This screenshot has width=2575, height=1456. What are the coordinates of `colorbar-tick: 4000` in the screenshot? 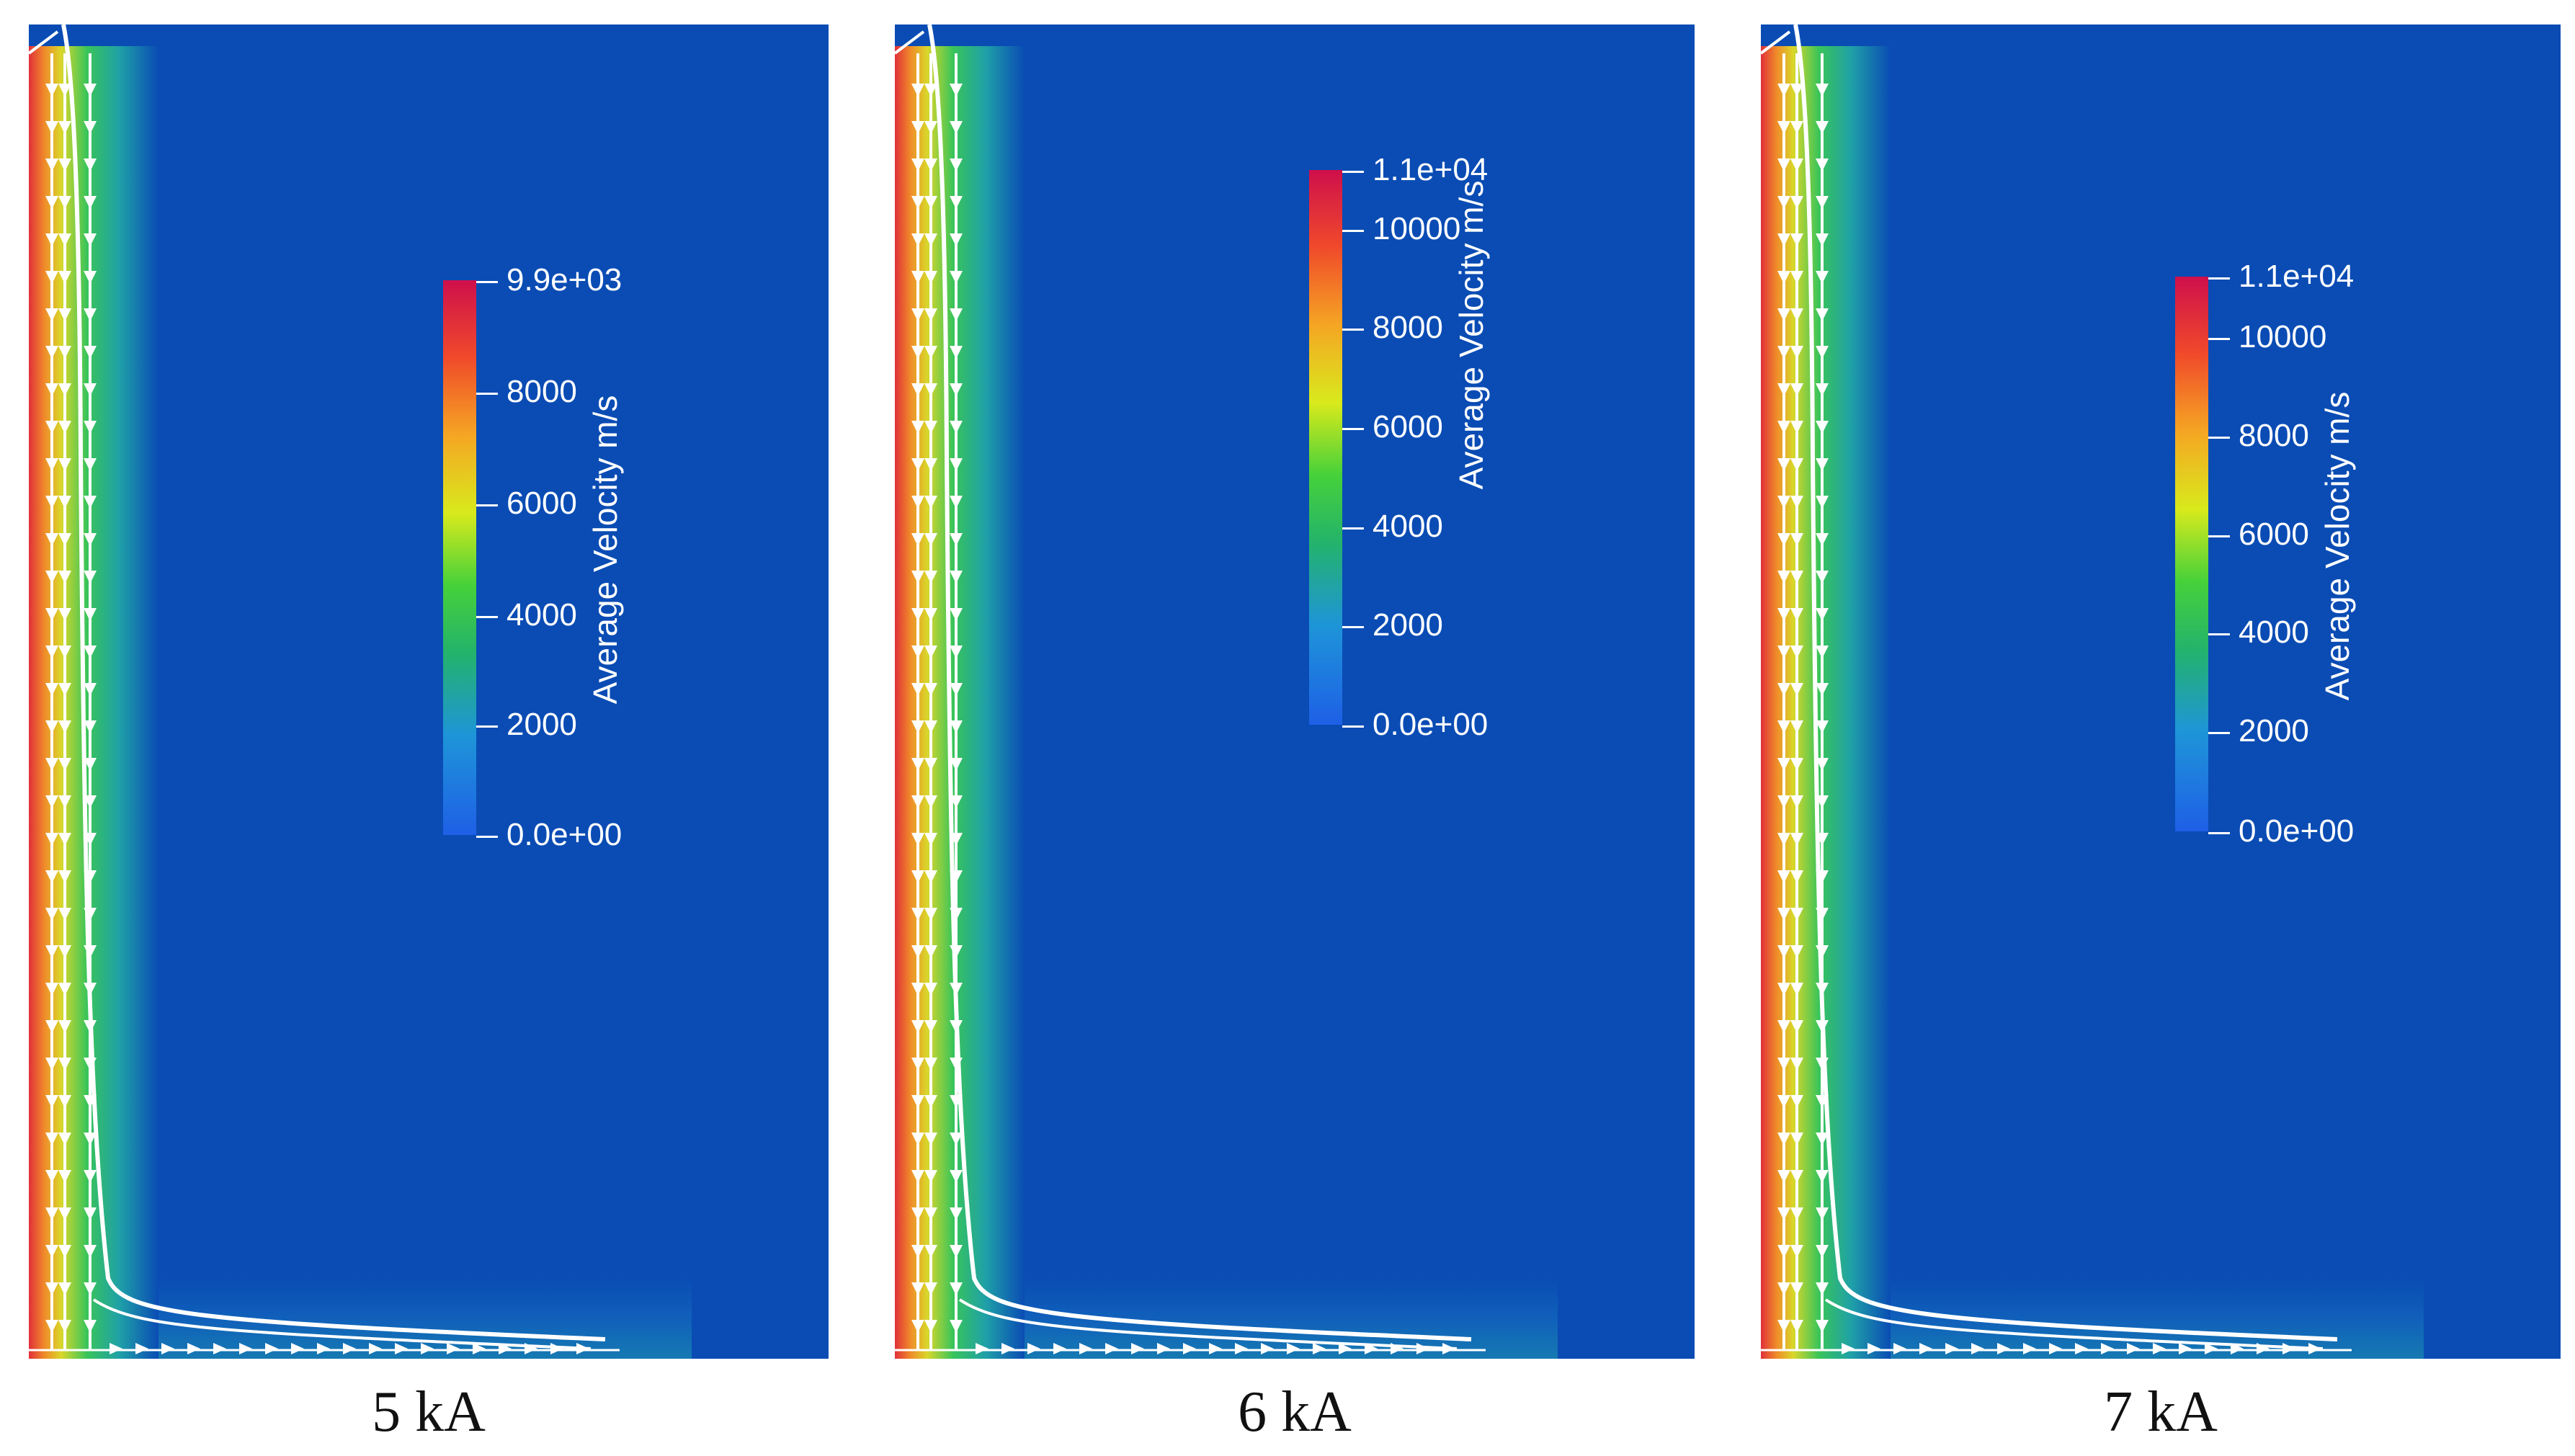 It's located at (526, 615).